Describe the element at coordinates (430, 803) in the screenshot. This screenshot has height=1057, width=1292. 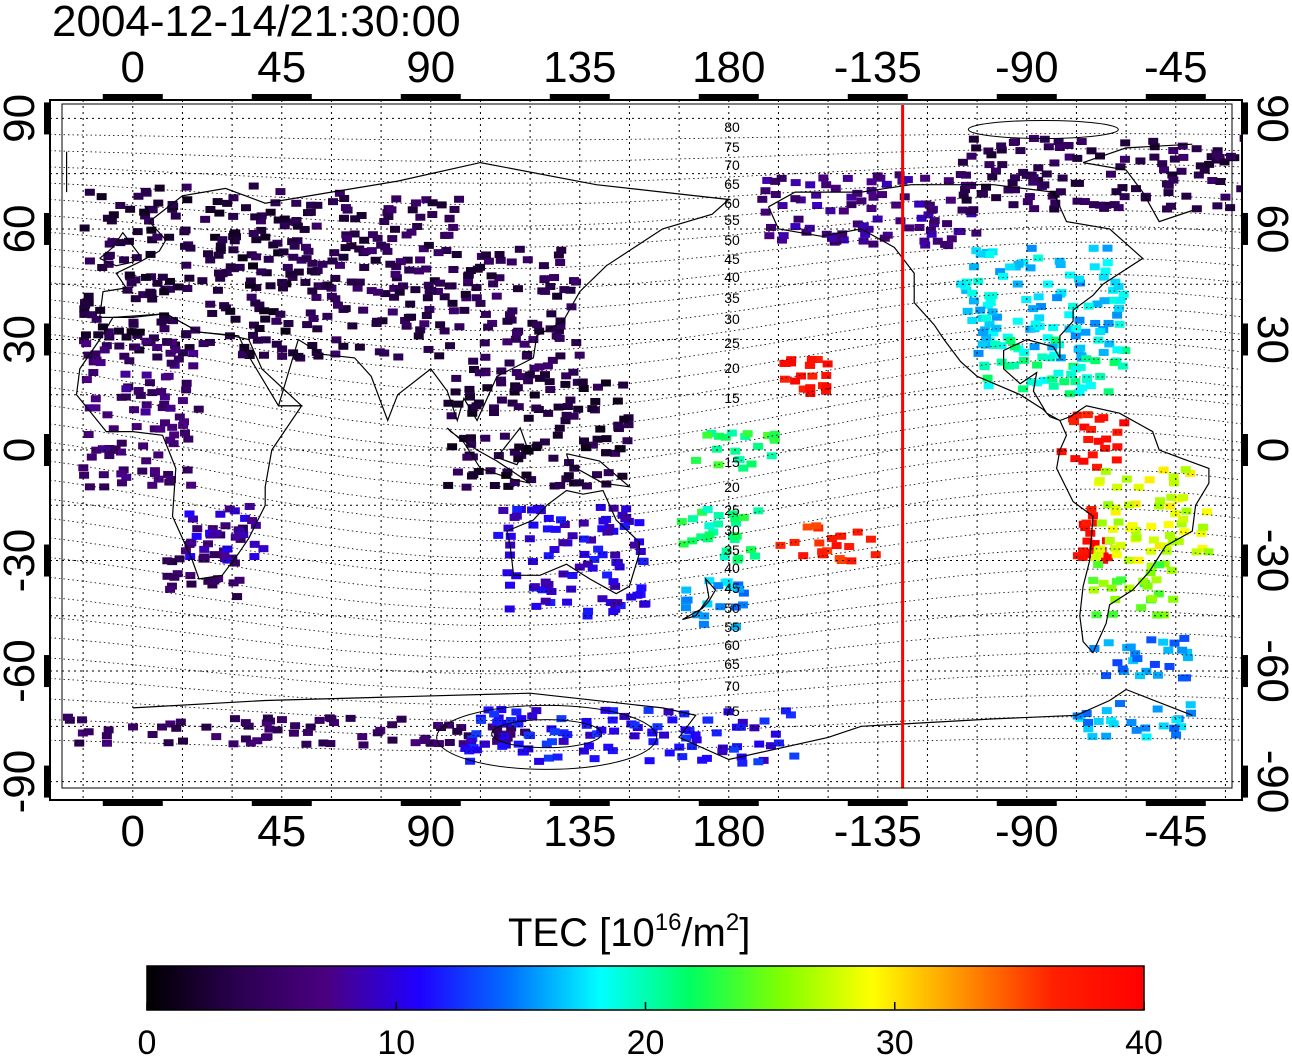
I see `bottom-tick` at that location.